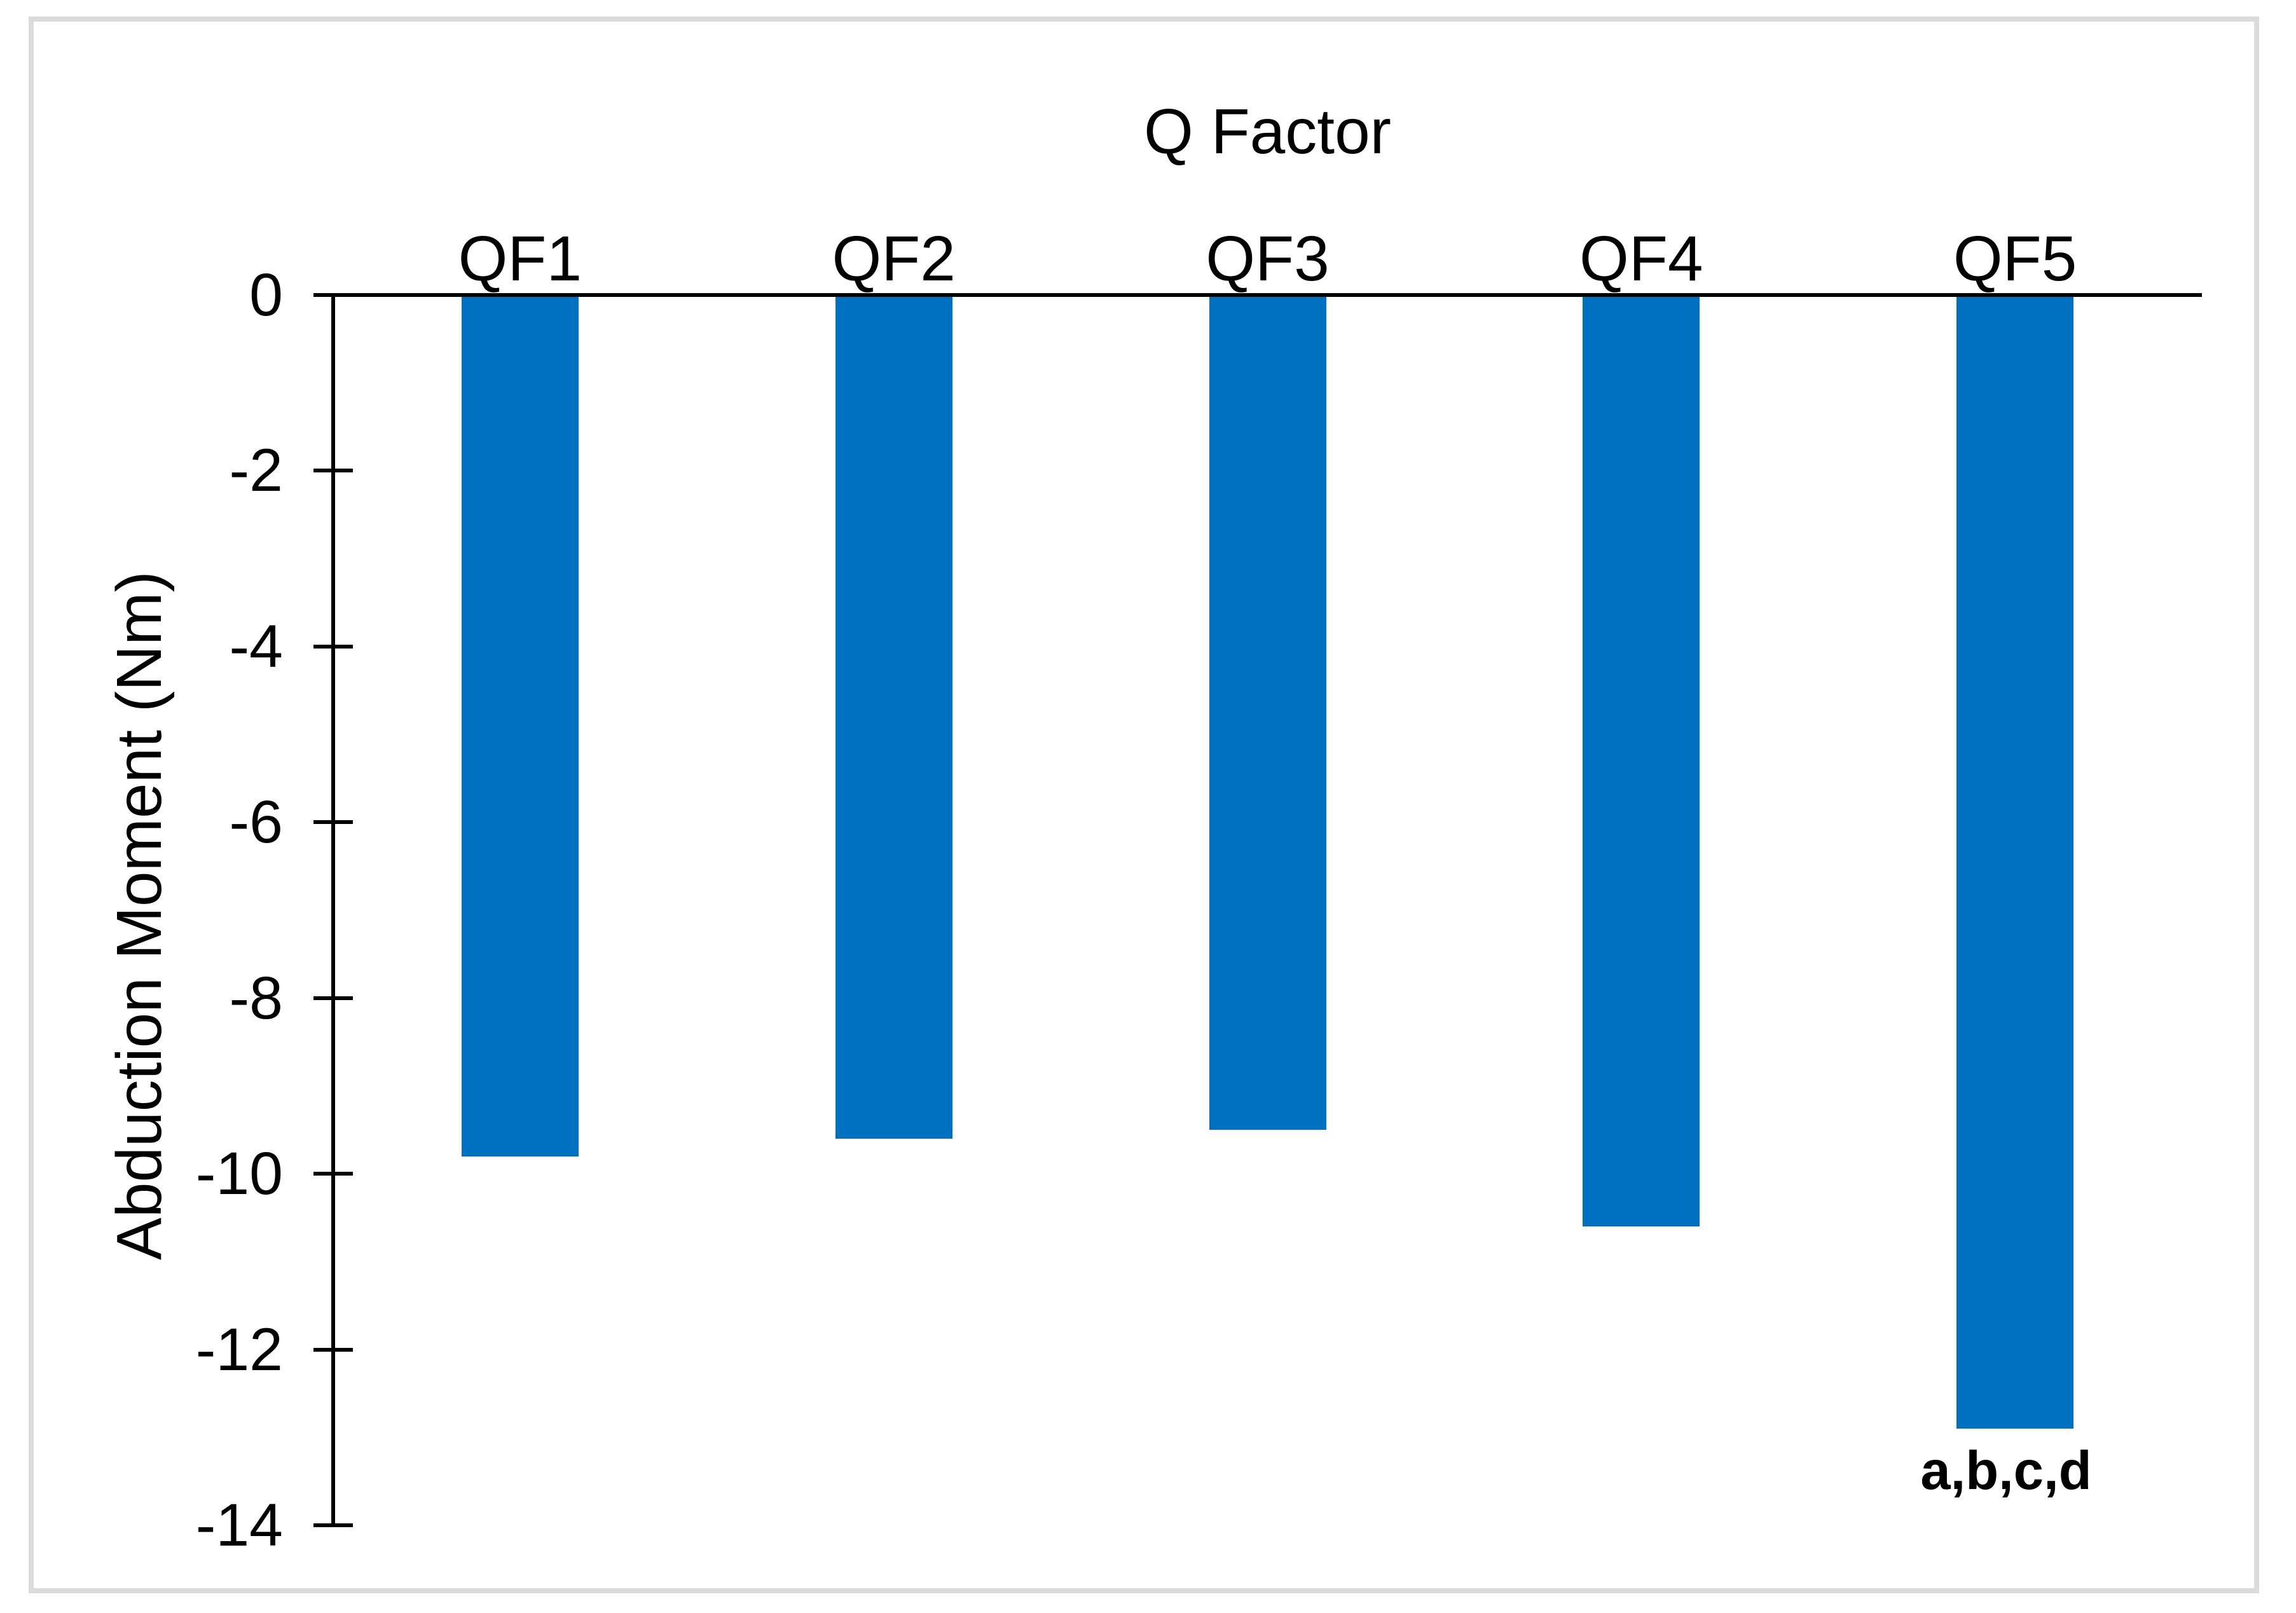 The image size is (2296, 1613). I want to click on y-tick-label: -6, so click(256, 822).